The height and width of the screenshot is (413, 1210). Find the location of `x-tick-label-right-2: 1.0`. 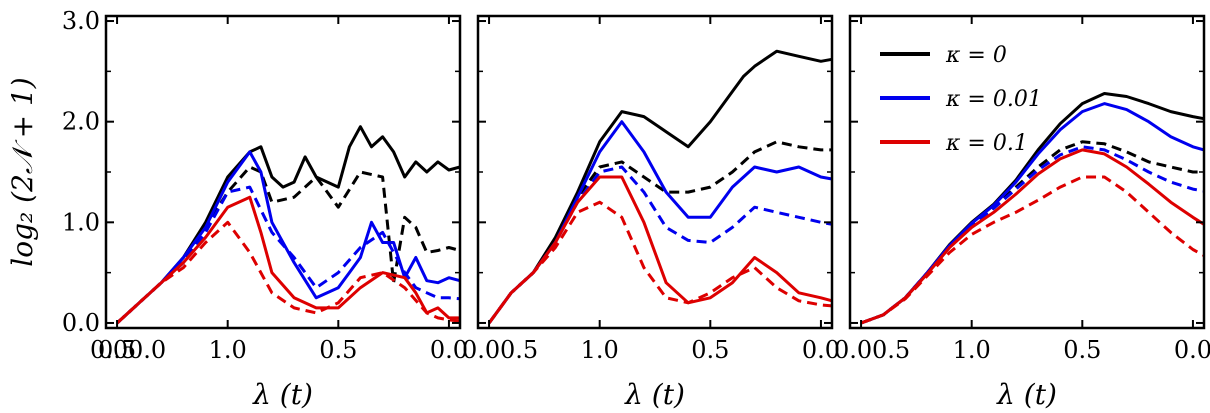

x-tick-label-right-2: 1.0 is located at coordinates (972, 350).